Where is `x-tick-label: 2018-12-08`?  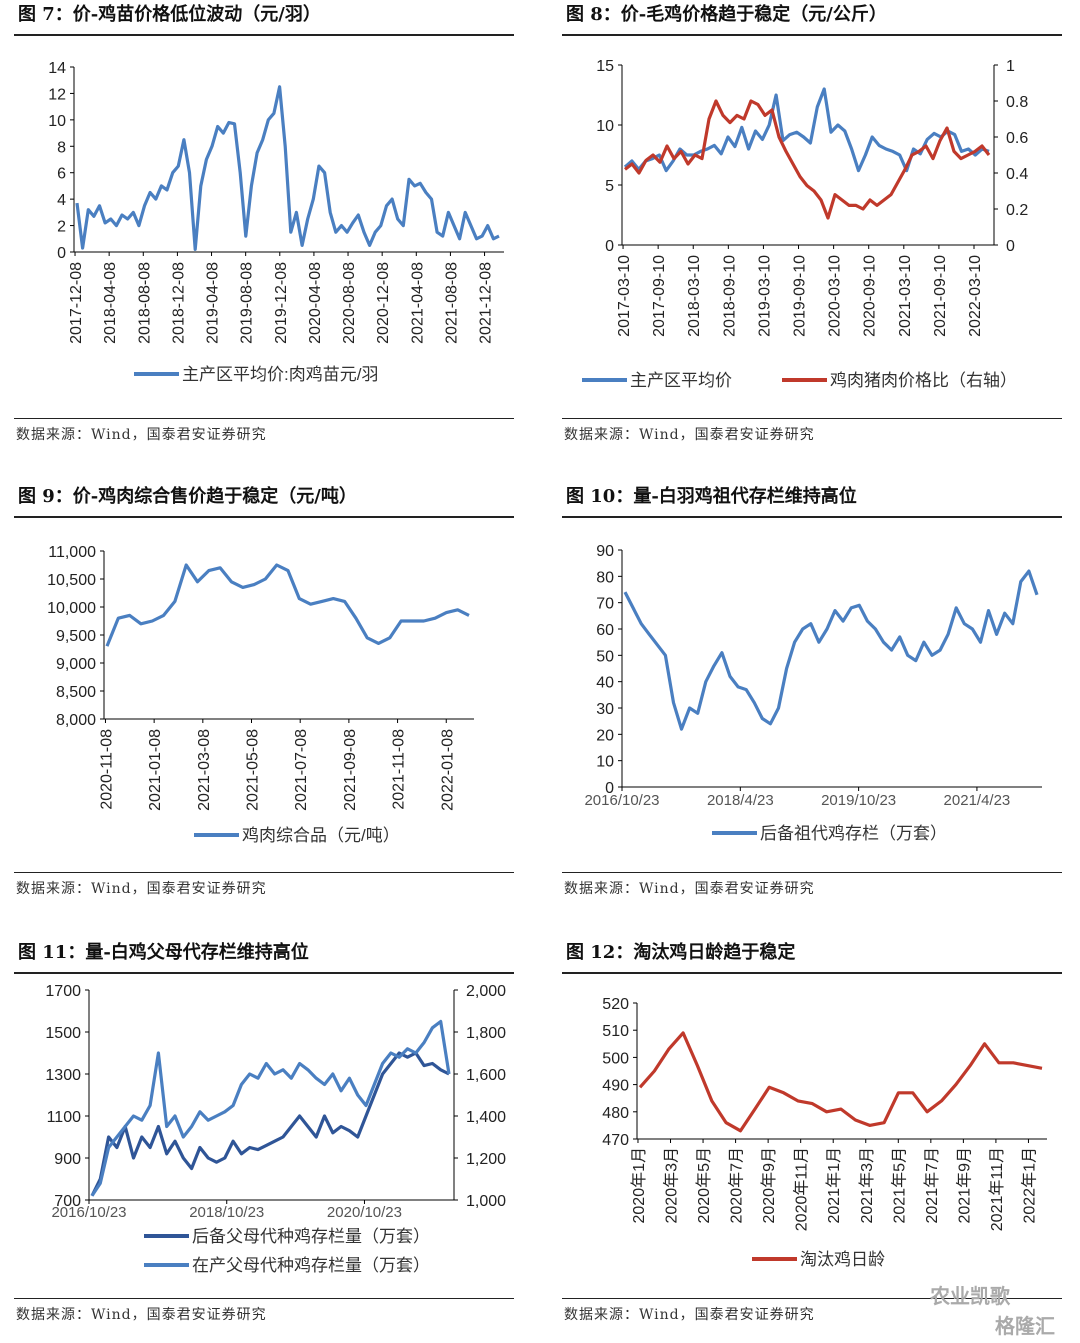
x-tick-label: 2018-12-08 is located at coordinates (178, 303).